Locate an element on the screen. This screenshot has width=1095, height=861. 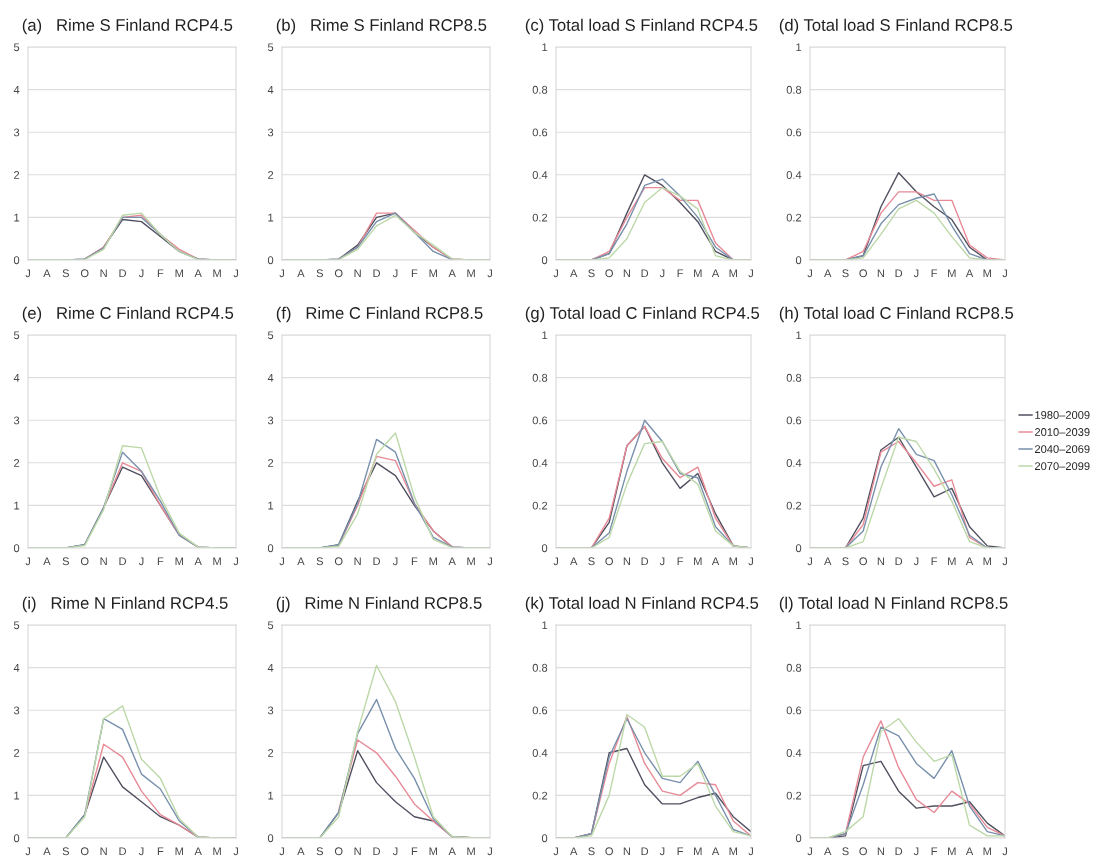
chart-title: (h) Total load C Finland RCP8.5 is located at coordinates (896, 314).